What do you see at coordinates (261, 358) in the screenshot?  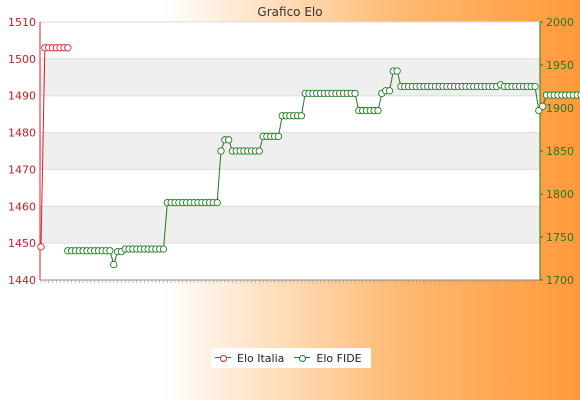 I see `legend-label: Elo Italia` at bounding box center [261, 358].